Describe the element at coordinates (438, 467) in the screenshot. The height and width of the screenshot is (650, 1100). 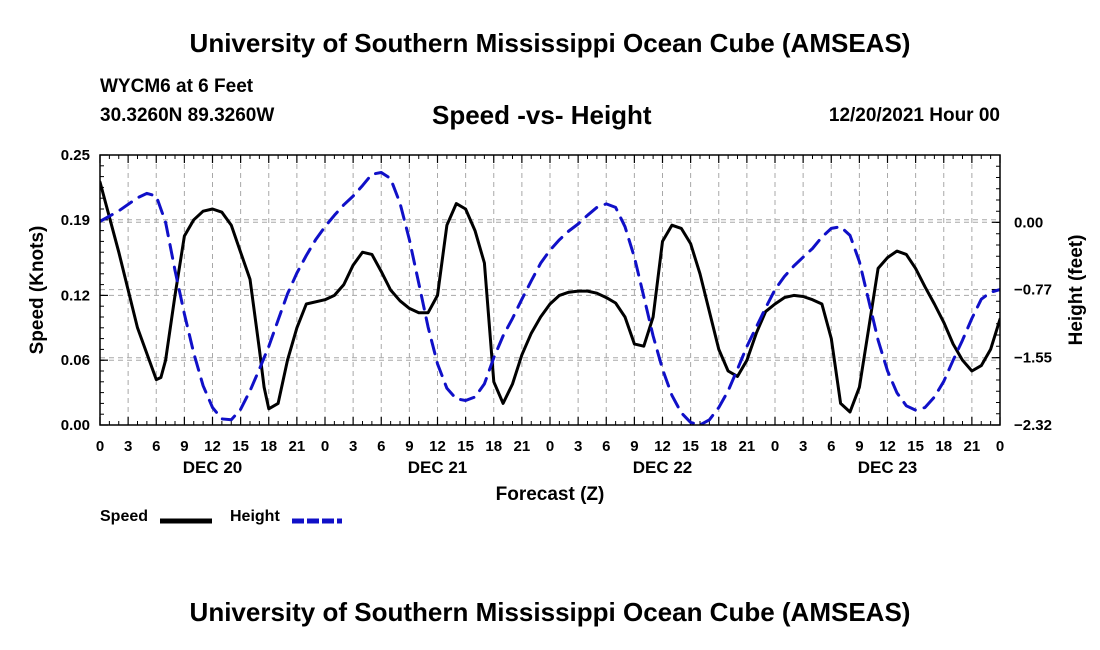
I see `day-label: DEC 21` at that location.